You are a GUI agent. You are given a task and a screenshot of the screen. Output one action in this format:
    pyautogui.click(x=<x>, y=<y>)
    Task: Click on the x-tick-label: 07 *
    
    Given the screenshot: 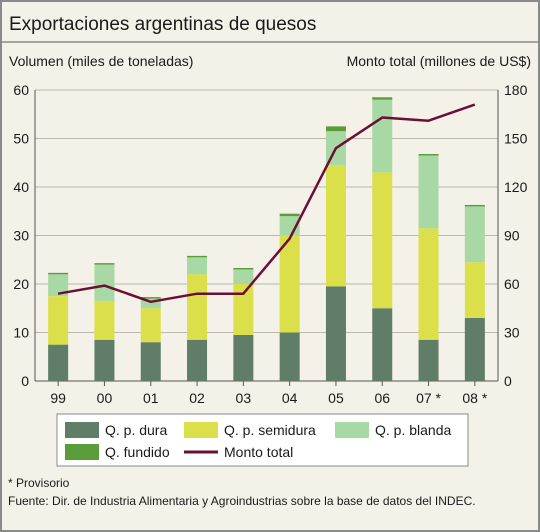 What is the action you would take?
    pyautogui.click(x=428, y=398)
    